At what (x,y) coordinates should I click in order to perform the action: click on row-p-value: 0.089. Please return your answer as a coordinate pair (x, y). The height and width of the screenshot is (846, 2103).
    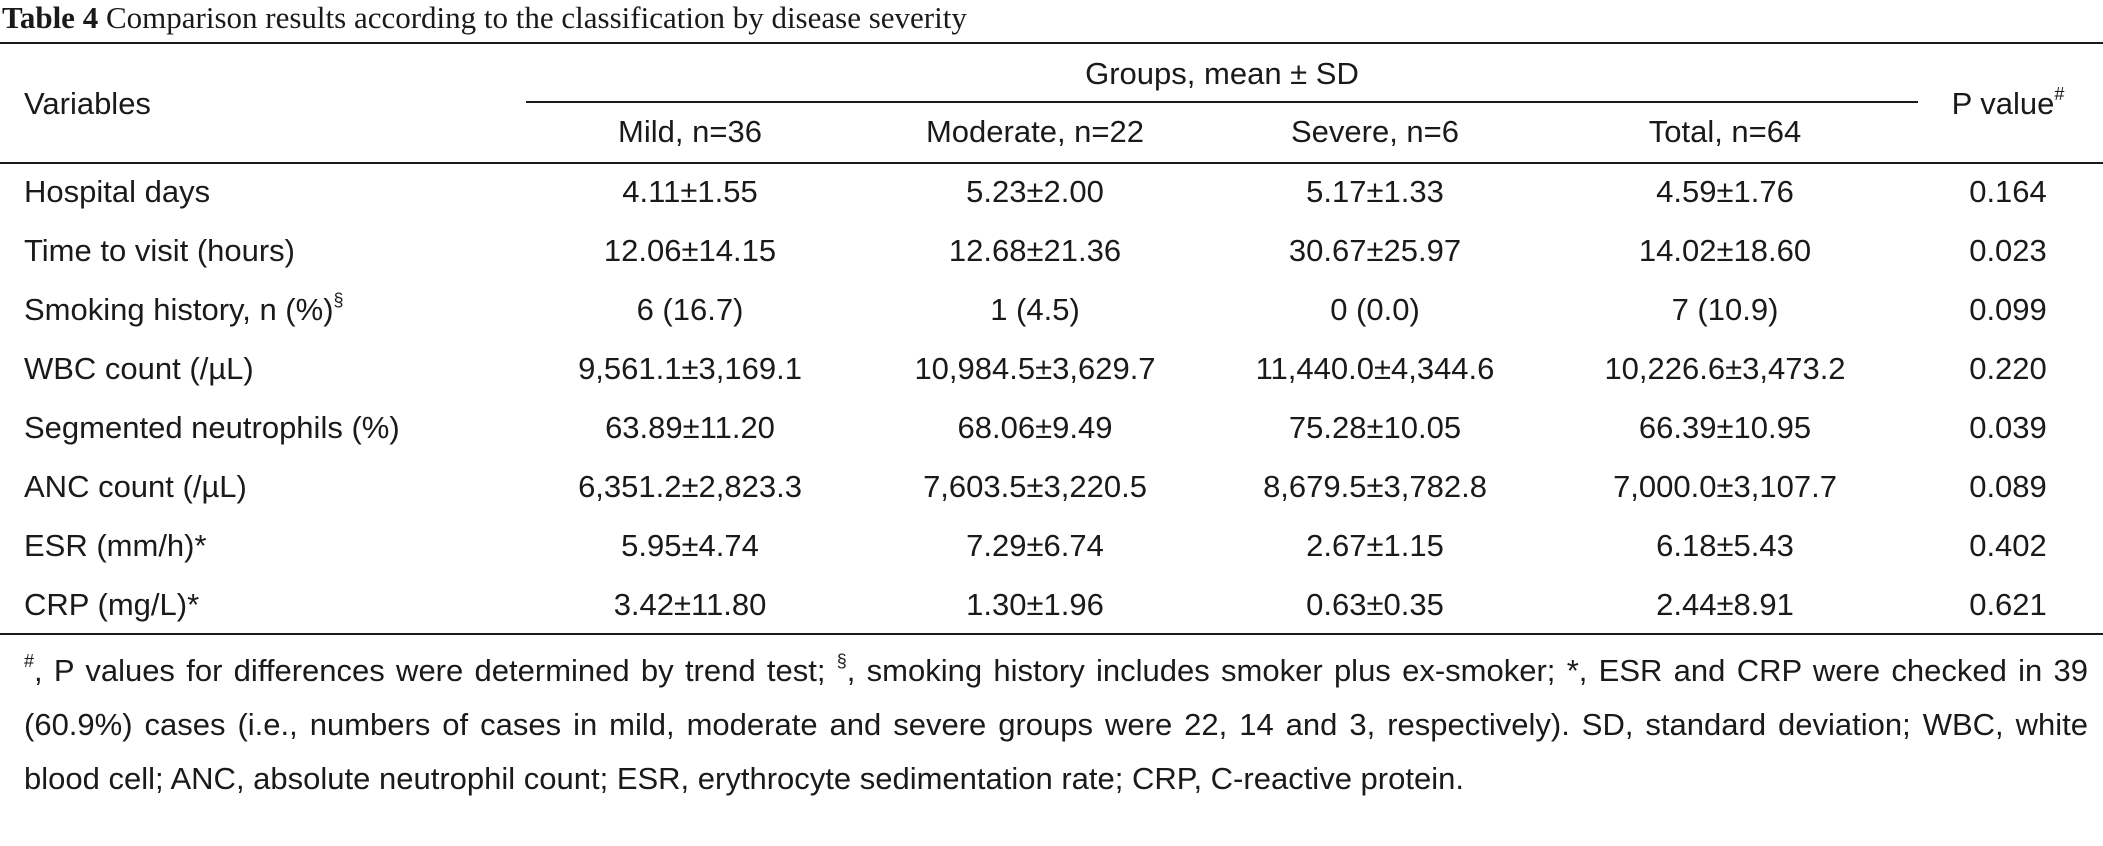
    Looking at the image, I should click on (2008, 486).